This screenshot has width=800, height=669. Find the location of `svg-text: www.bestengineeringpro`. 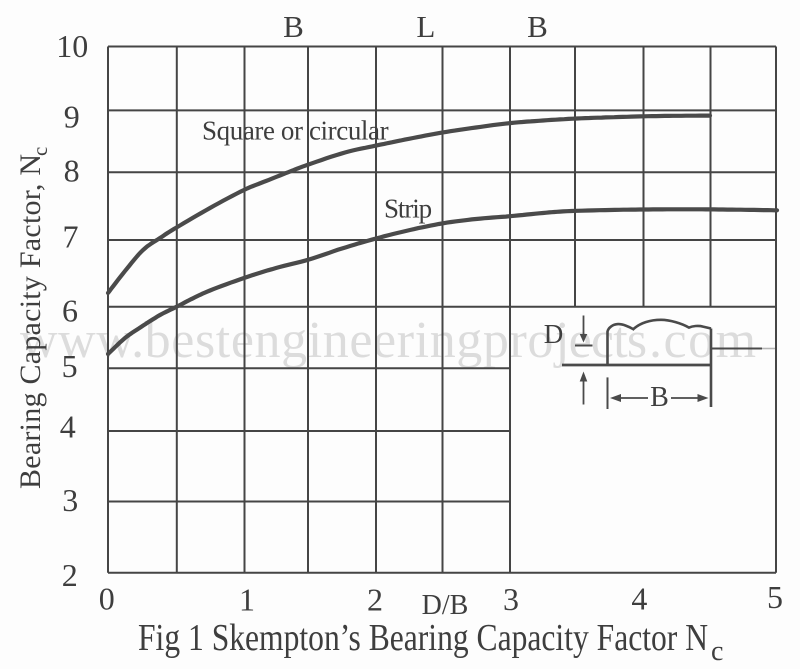

svg-text: www.bestengineeringpro is located at coordinates (287, 340).